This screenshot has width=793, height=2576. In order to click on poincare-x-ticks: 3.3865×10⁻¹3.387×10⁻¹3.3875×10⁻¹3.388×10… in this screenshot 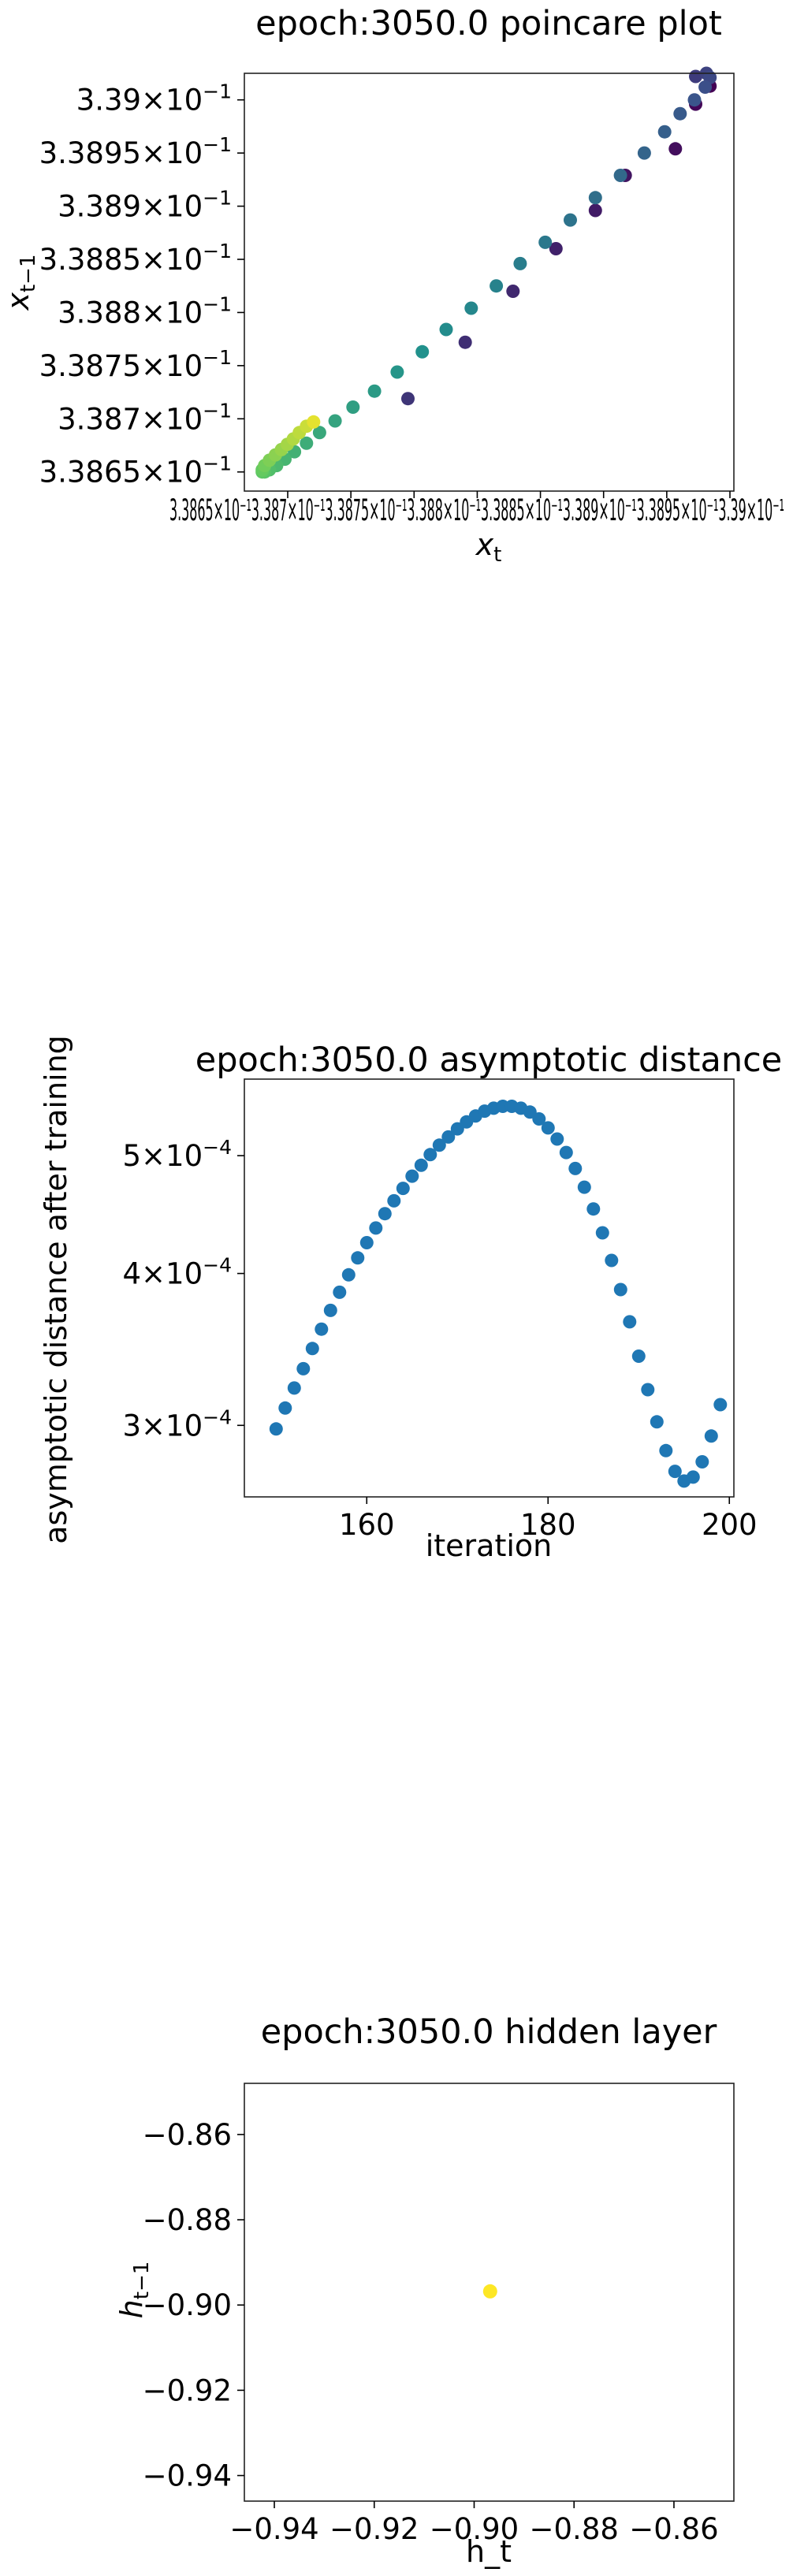, I will do `click(476, 509)`.